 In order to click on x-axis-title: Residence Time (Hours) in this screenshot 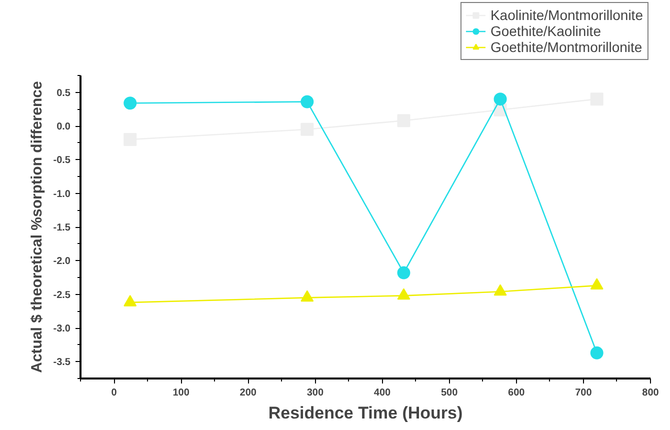, I will do `click(365, 413)`.